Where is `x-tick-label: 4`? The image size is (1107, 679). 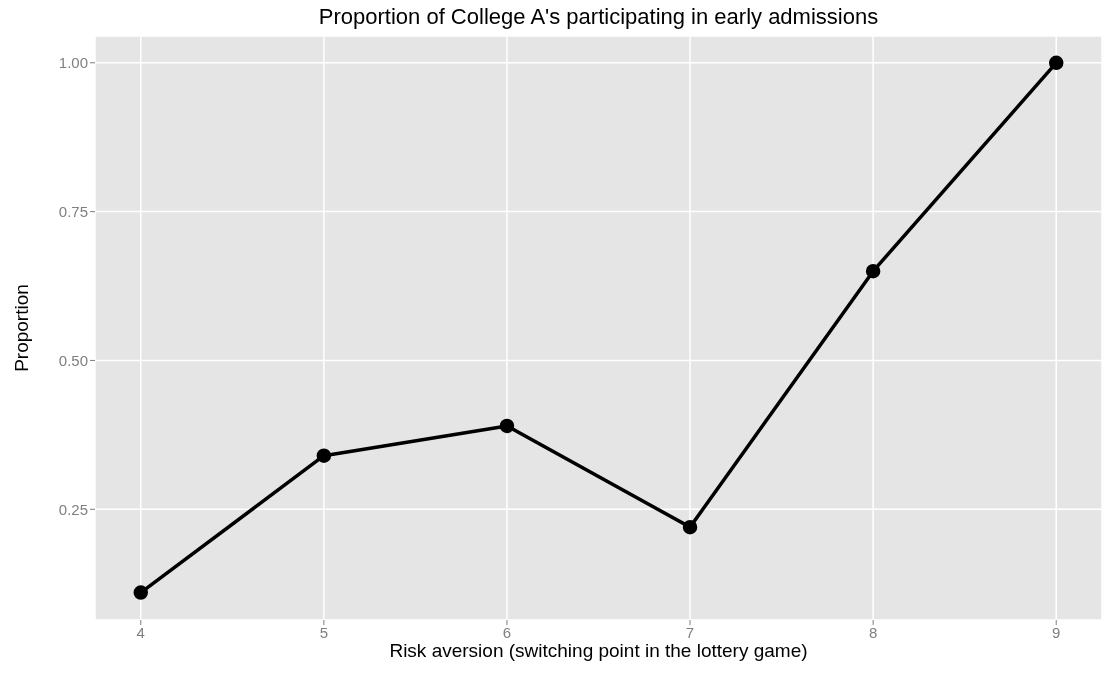
x-tick-label: 4 is located at coordinates (140, 632).